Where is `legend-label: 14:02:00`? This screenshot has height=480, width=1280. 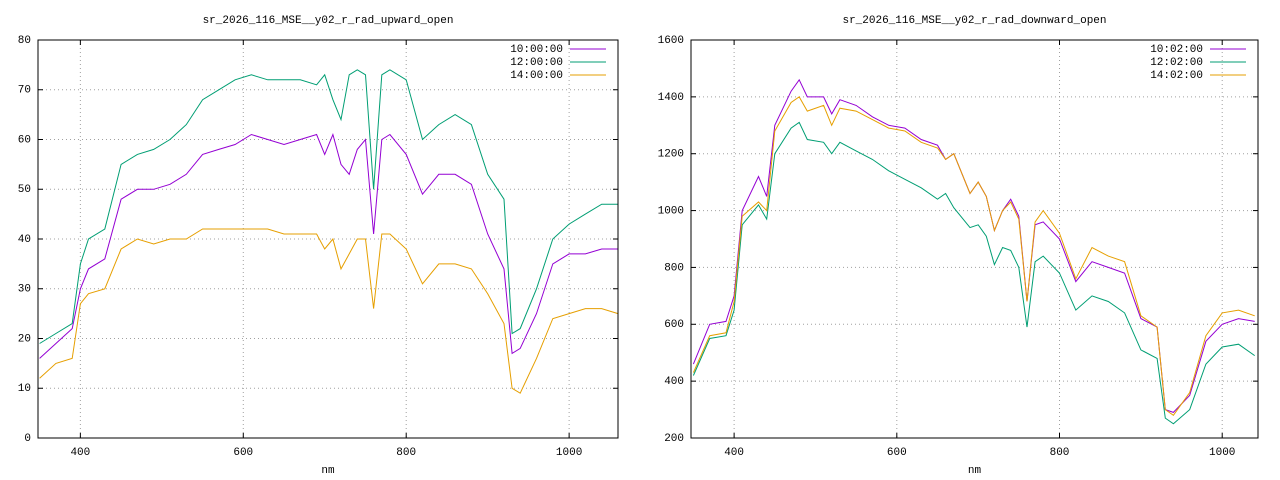
legend-label: 14:02:00 is located at coordinates (1176, 76).